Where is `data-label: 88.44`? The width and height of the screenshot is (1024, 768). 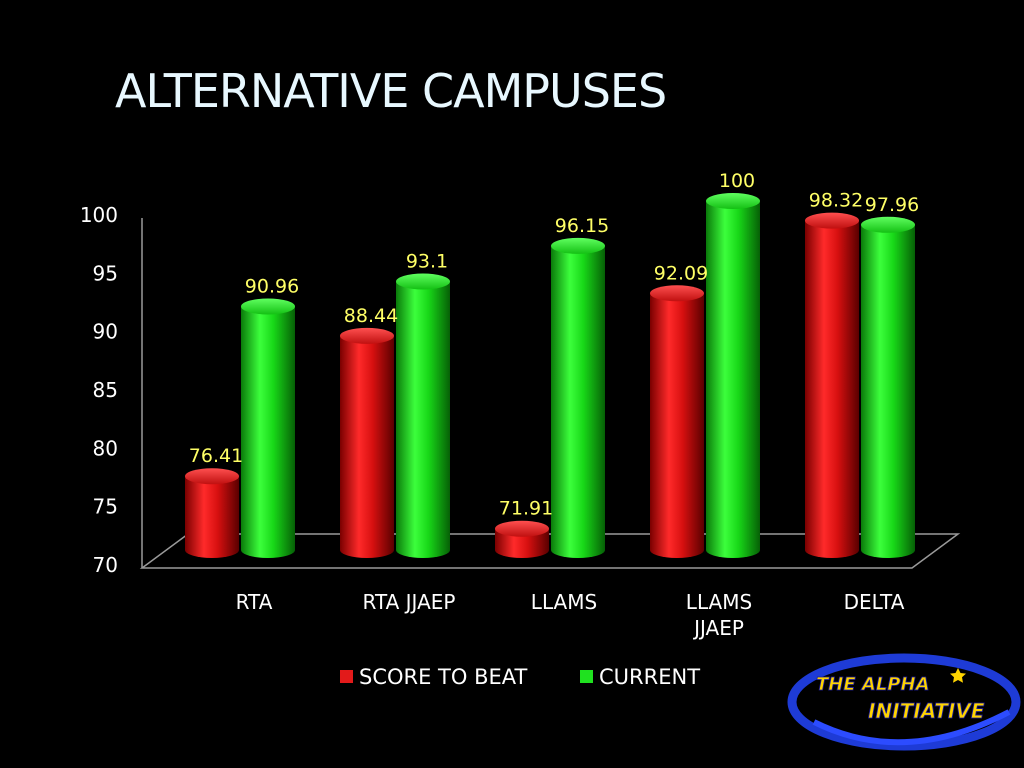 data-label: 88.44 is located at coordinates (371, 316).